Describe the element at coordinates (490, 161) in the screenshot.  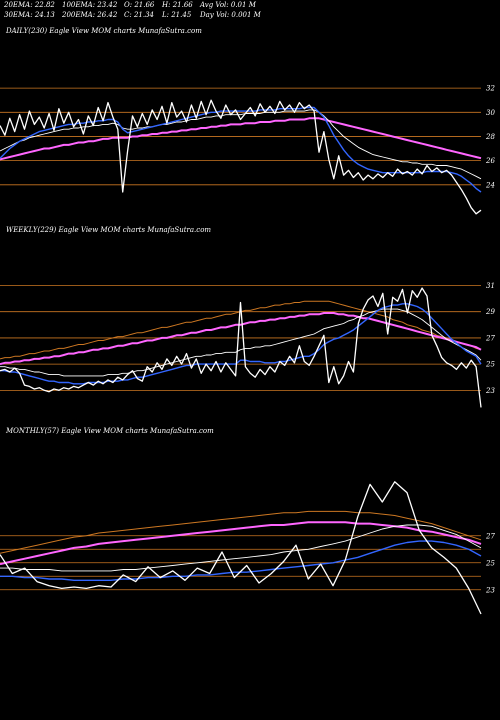
I see `daily-tick-label: 26` at that location.